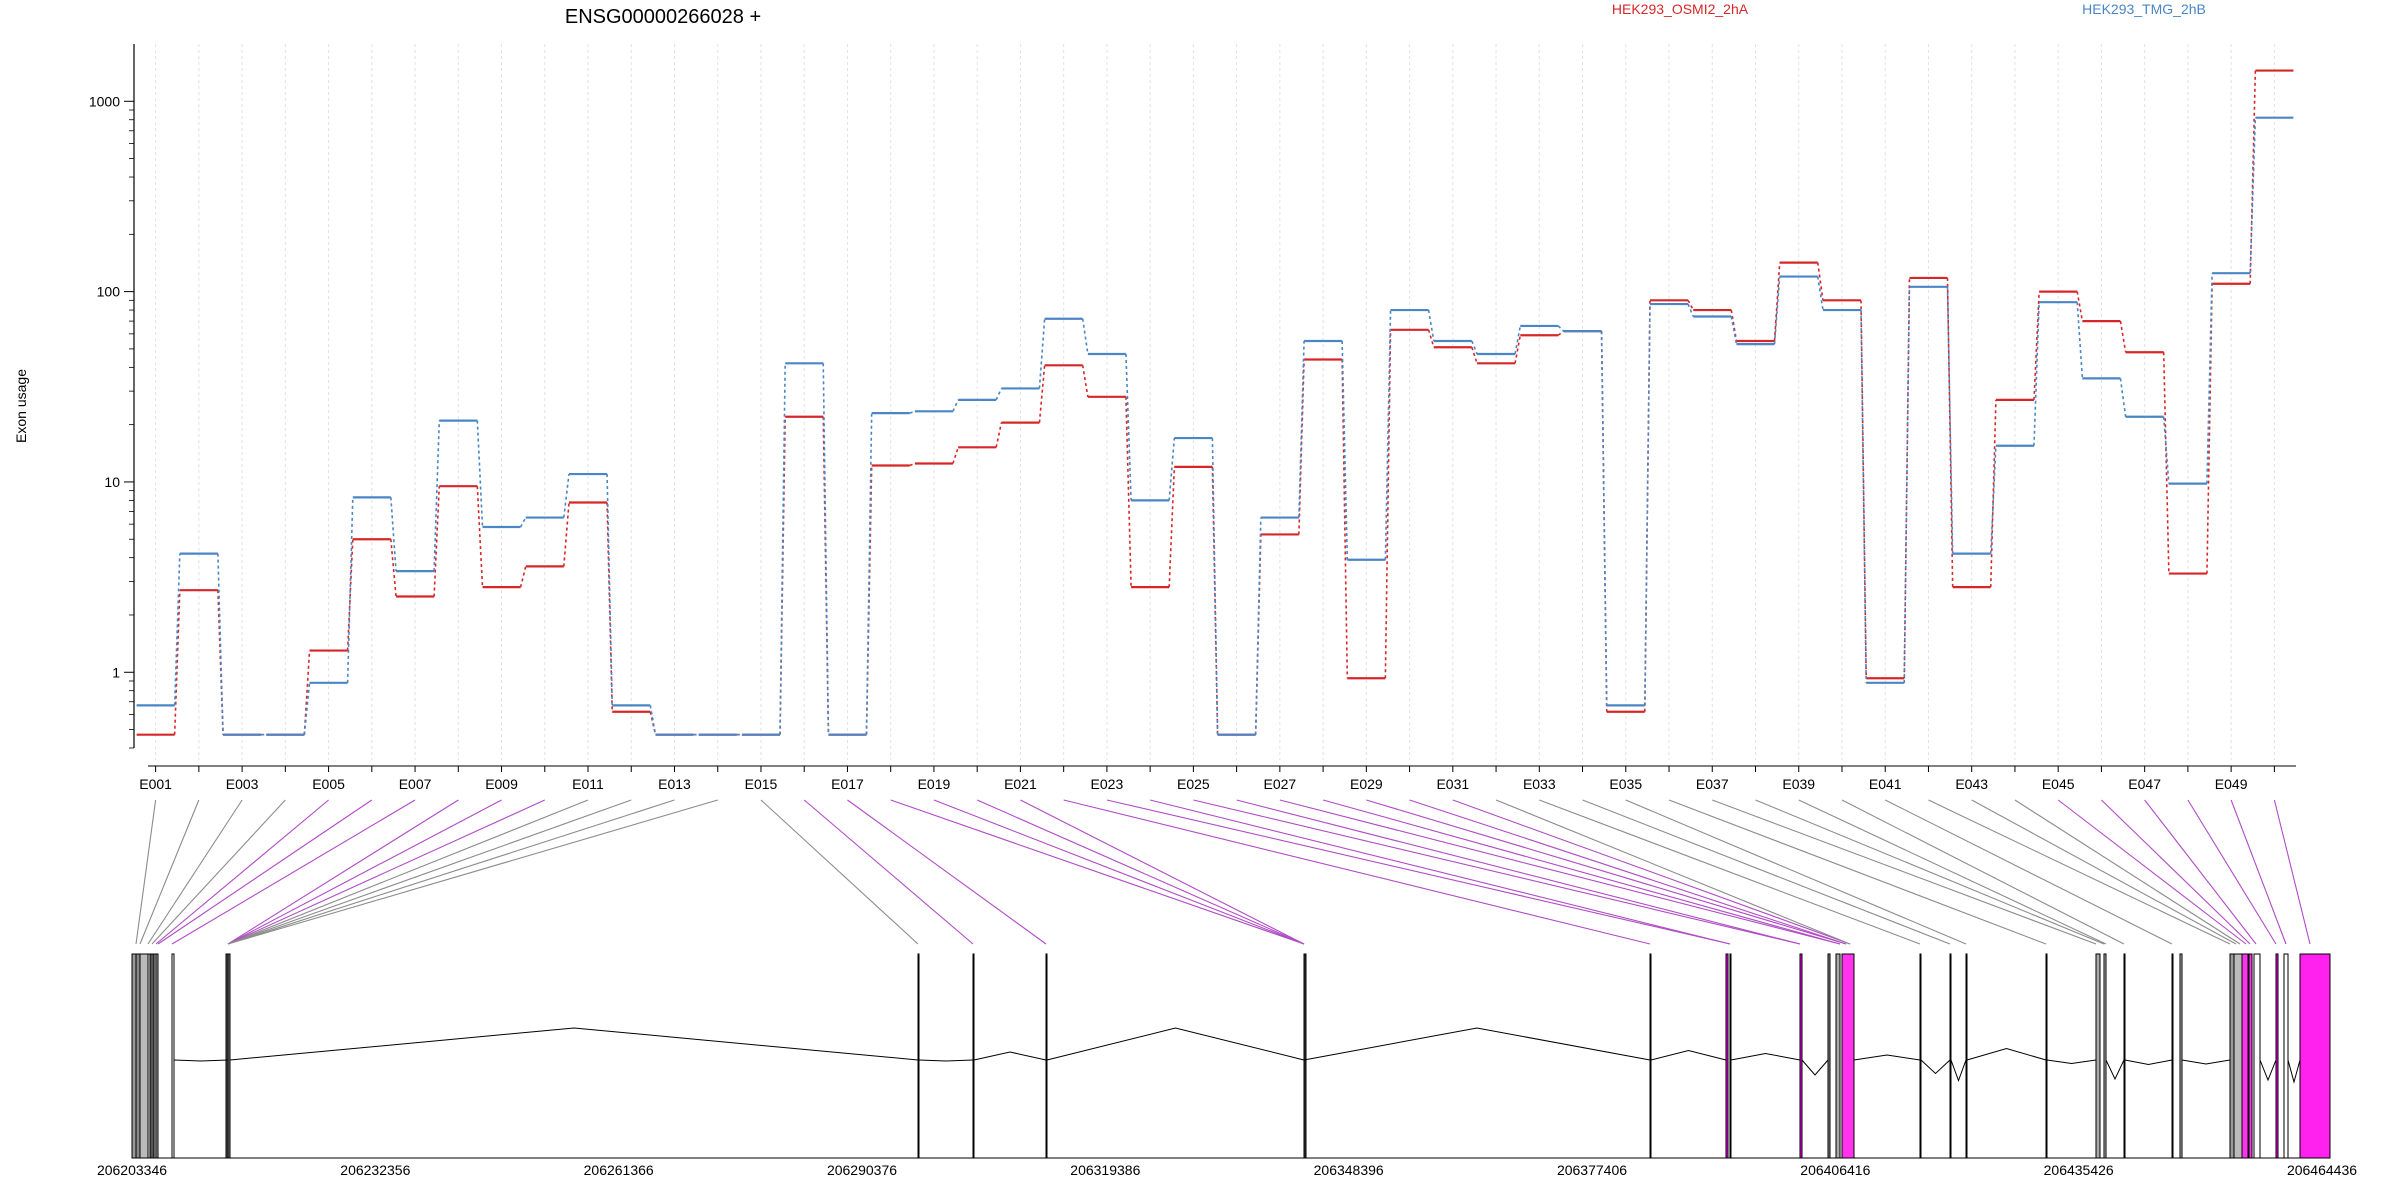 The width and height of the screenshot is (2400, 1200). What do you see at coordinates (663, 17) in the screenshot?
I see `chart-title: ENSG00000266028 +` at bounding box center [663, 17].